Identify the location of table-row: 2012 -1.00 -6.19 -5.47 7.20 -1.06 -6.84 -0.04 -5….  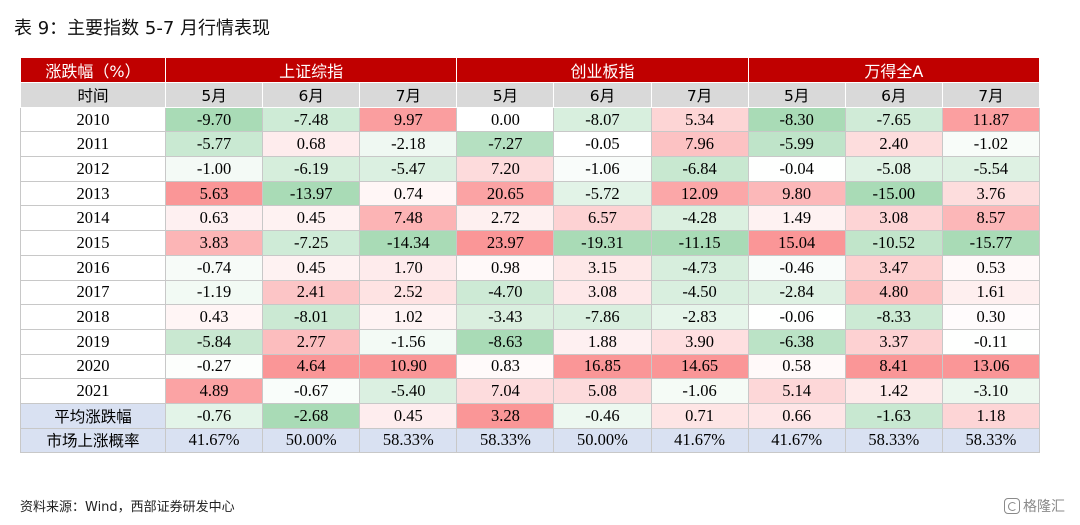
(530, 169).